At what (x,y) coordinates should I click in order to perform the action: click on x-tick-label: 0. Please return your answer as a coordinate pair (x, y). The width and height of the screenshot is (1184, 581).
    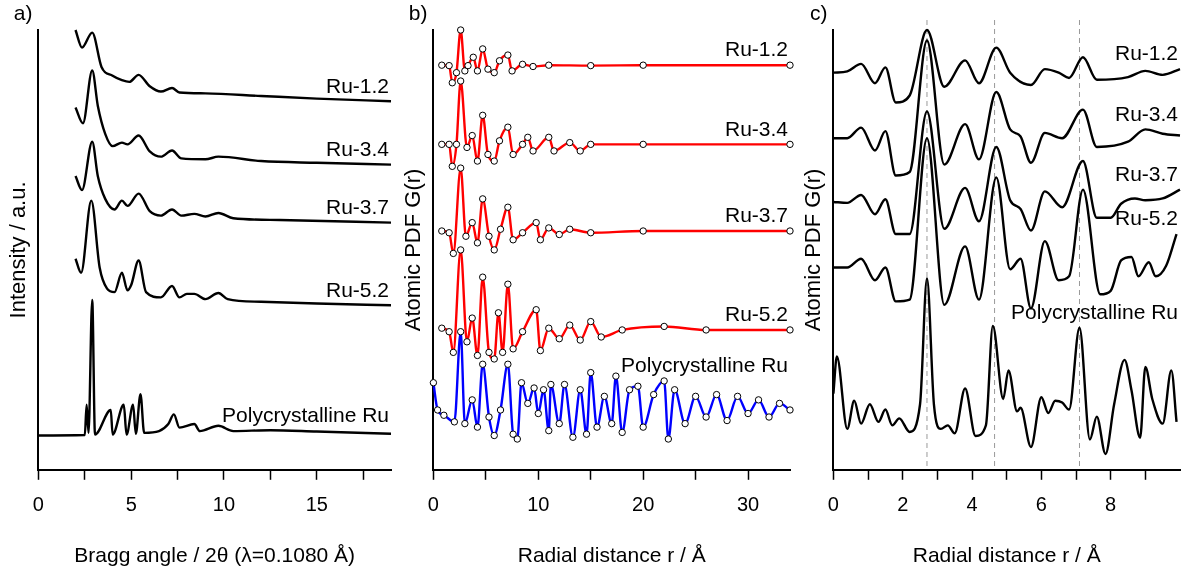
    Looking at the image, I should click on (833, 504).